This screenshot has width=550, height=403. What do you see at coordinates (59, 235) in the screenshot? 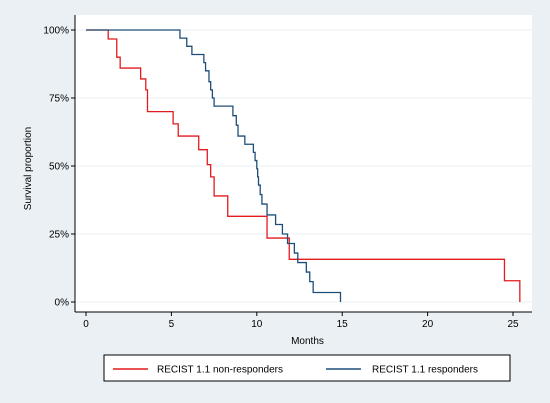
I see `y-tick-label: 25%` at bounding box center [59, 235].